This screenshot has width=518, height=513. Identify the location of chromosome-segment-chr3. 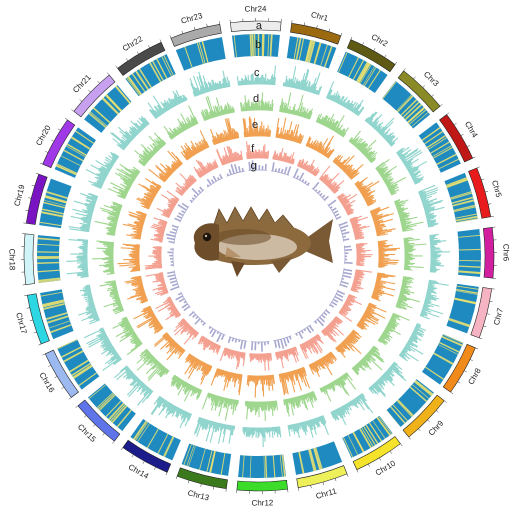
(419, 91).